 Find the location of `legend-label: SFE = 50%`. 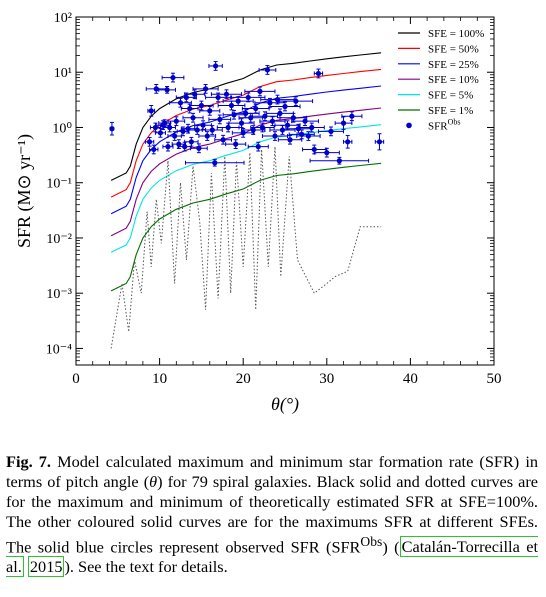

legend-label: SFE = 50% is located at coordinates (453, 49).